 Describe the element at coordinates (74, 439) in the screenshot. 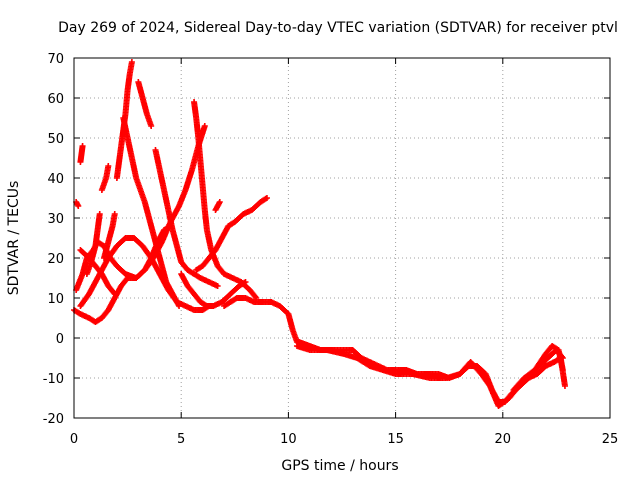

I see `x-tick-label: 0` at that location.